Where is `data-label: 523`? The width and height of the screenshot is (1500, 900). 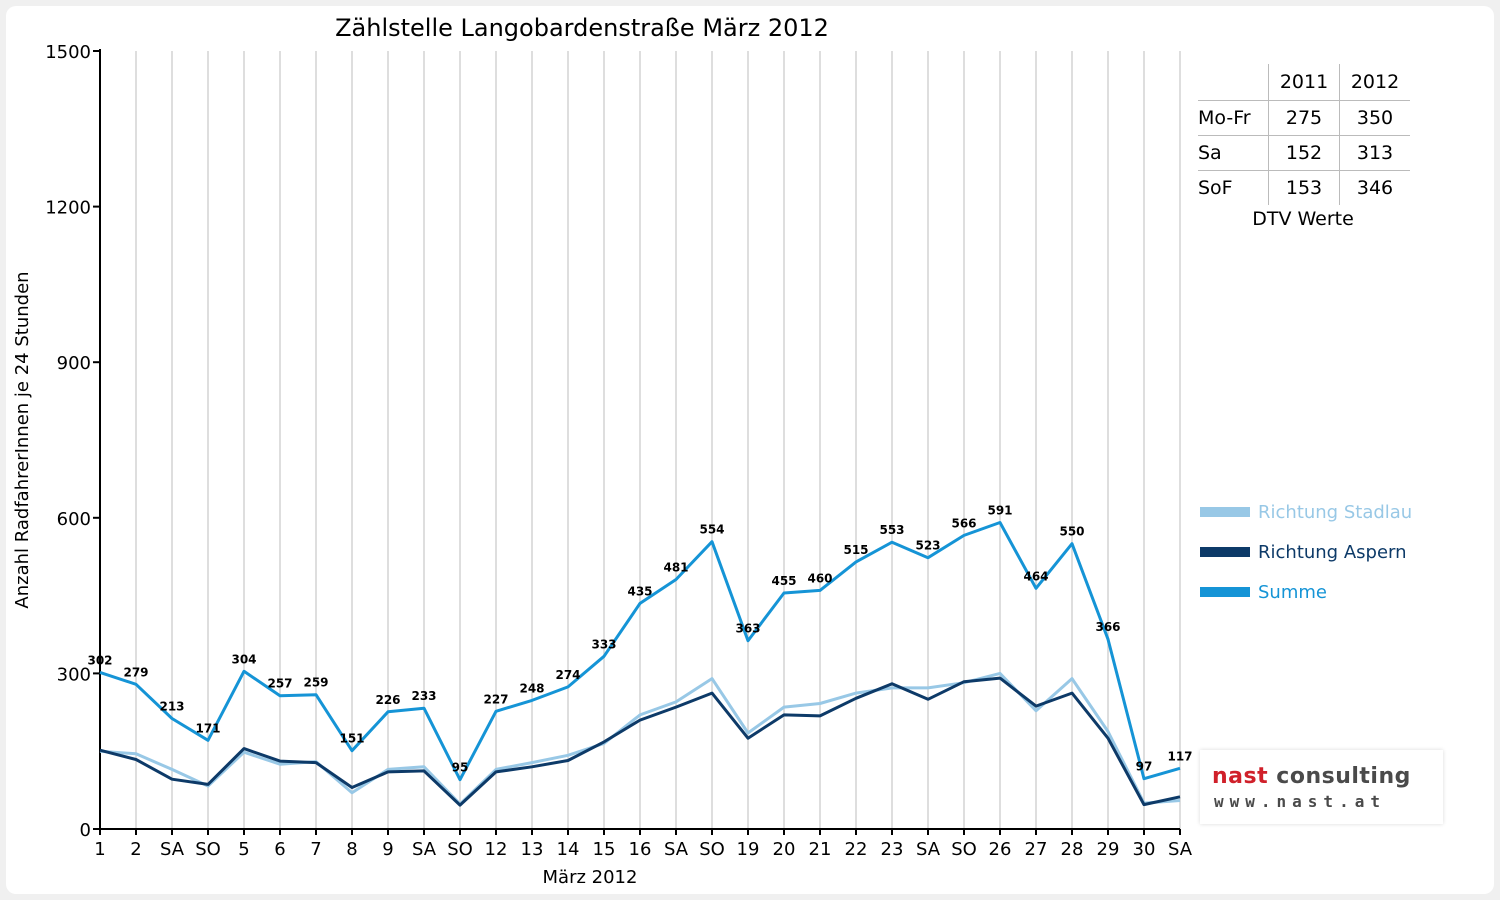
data-label: 523 is located at coordinates (927, 546).